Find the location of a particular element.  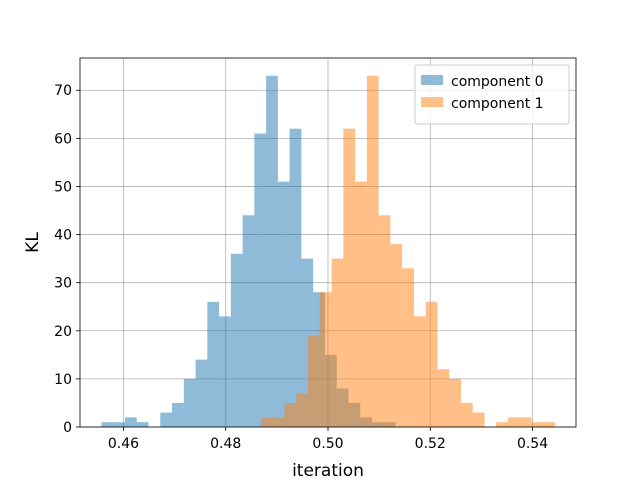

y-tick-label: 10 is located at coordinates (63, 380).